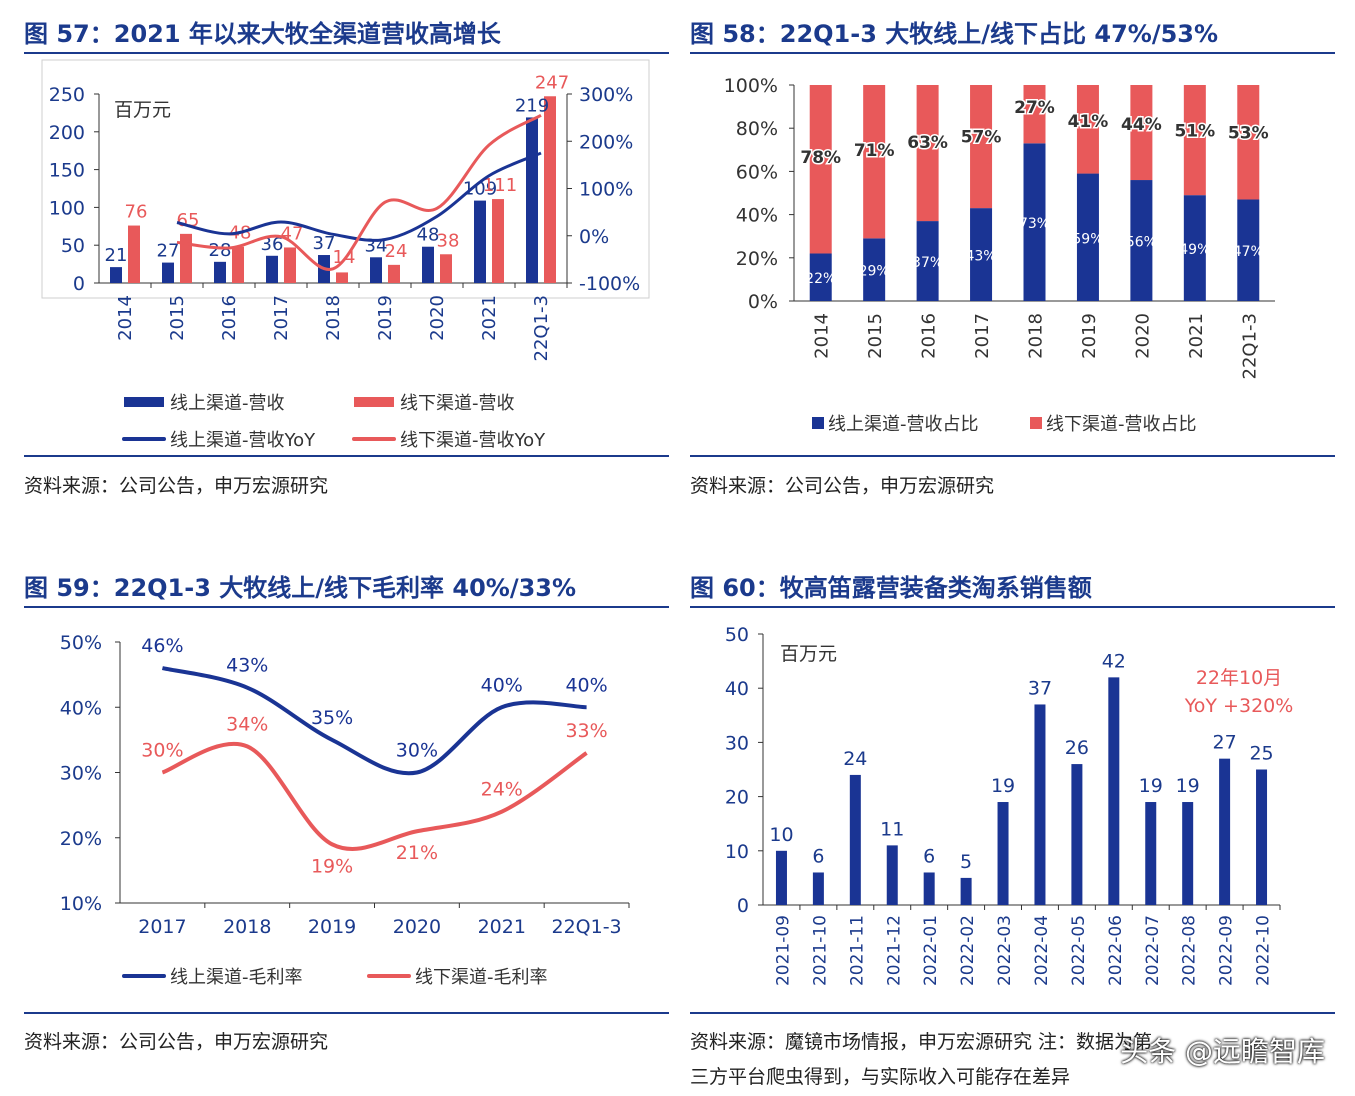  Describe the element at coordinates (552, 82) in the screenshot. I see `fig57-label-offline: 247` at that location.